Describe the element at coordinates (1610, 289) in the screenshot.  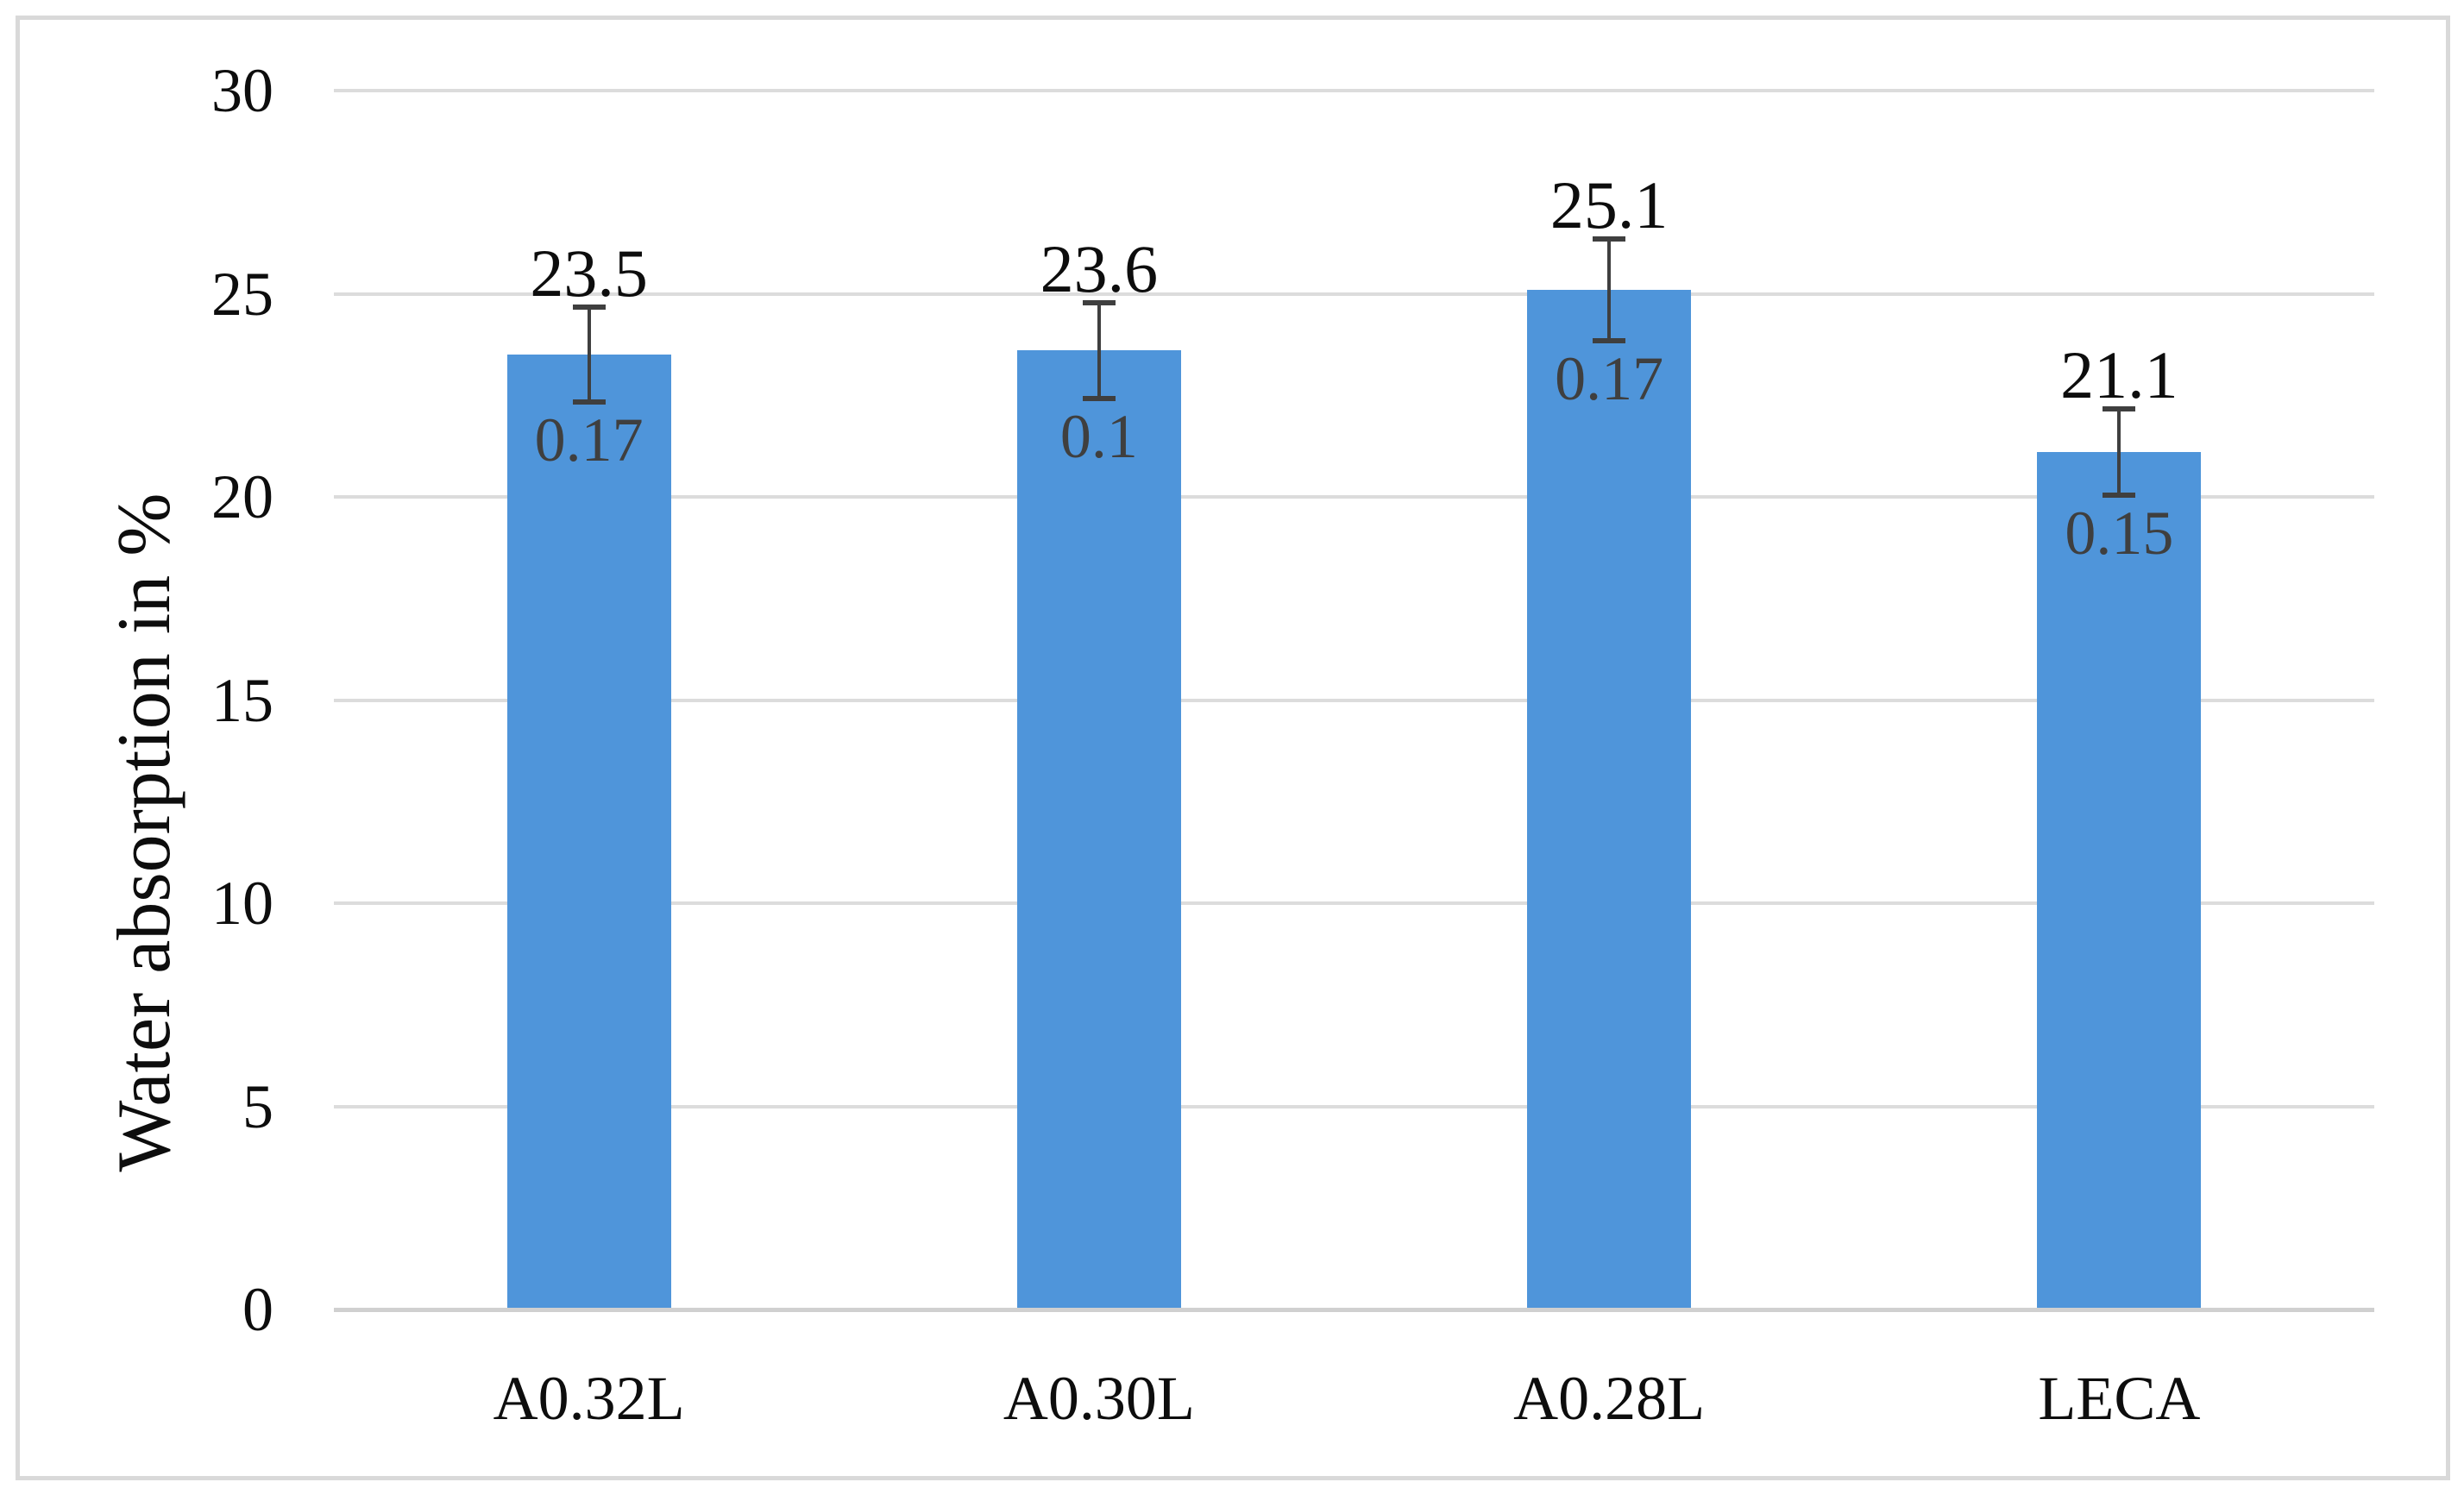
I see `error-bar-line-A0.28L` at that location.